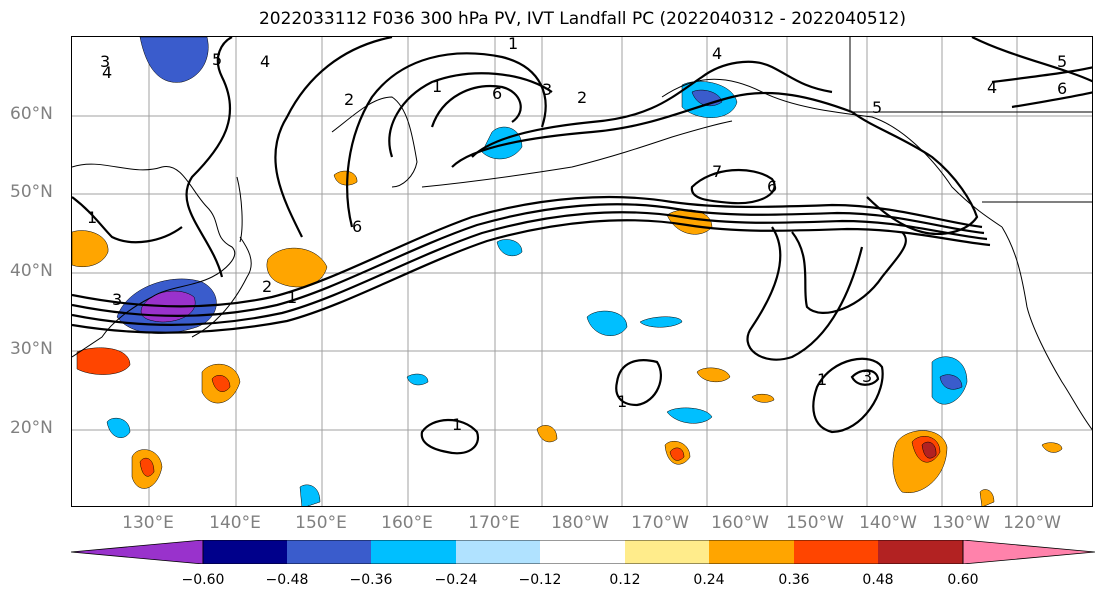  Describe the element at coordinates (1032, 523) in the screenshot. I see `lon-label-120w: 120°W` at that location.